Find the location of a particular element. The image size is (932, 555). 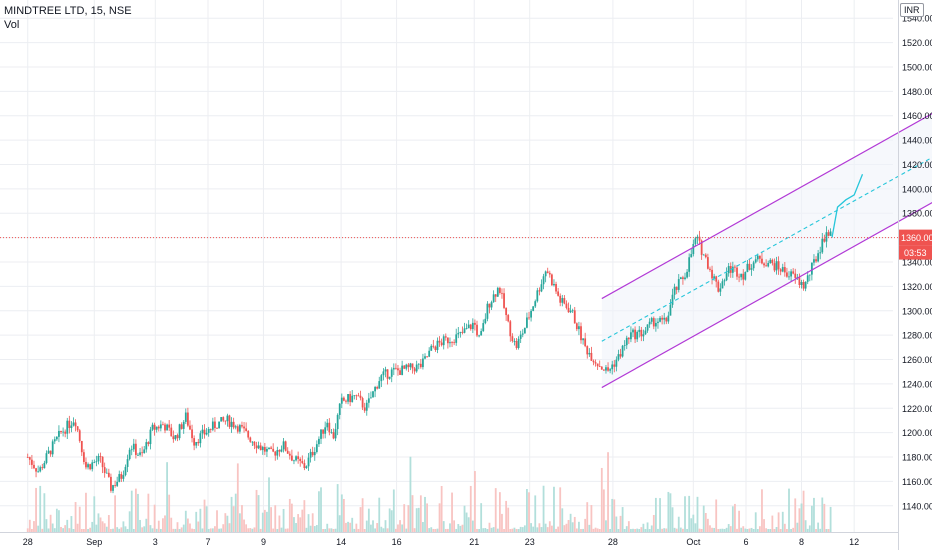

volume-bars is located at coordinates (429, 492).